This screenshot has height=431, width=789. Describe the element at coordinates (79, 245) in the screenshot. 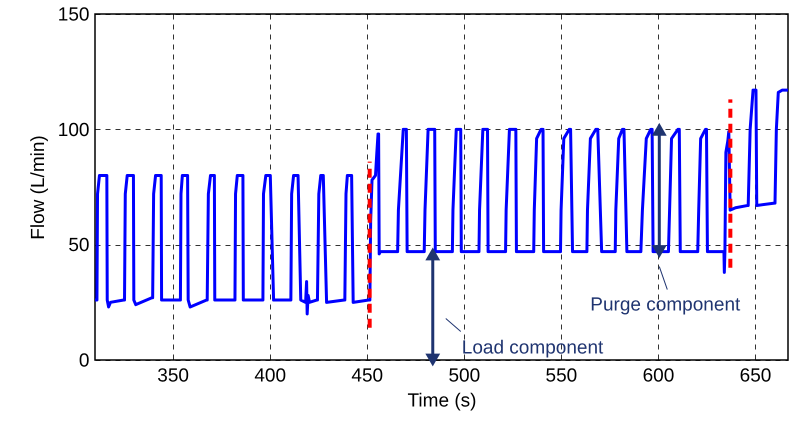

I see `y-tick-label: 50` at that location.